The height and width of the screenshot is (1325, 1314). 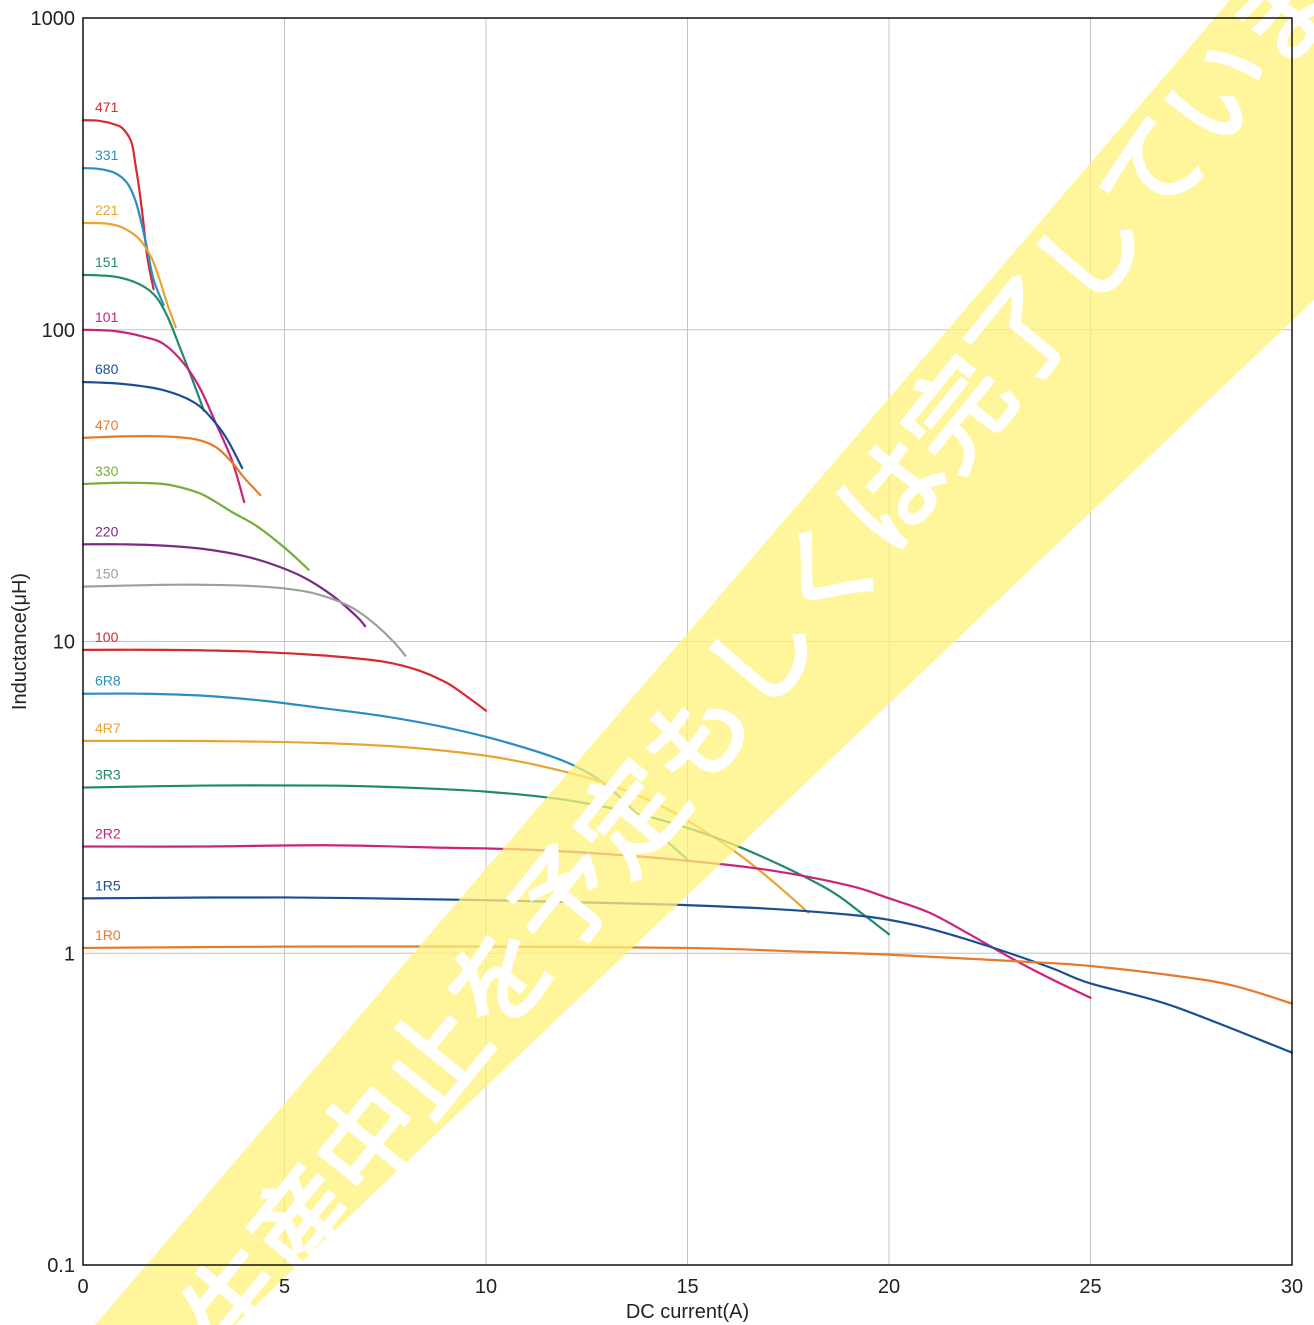 What do you see at coordinates (61, 1266) in the screenshot?
I see `y-tick-label: 0.1` at bounding box center [61, 1266].